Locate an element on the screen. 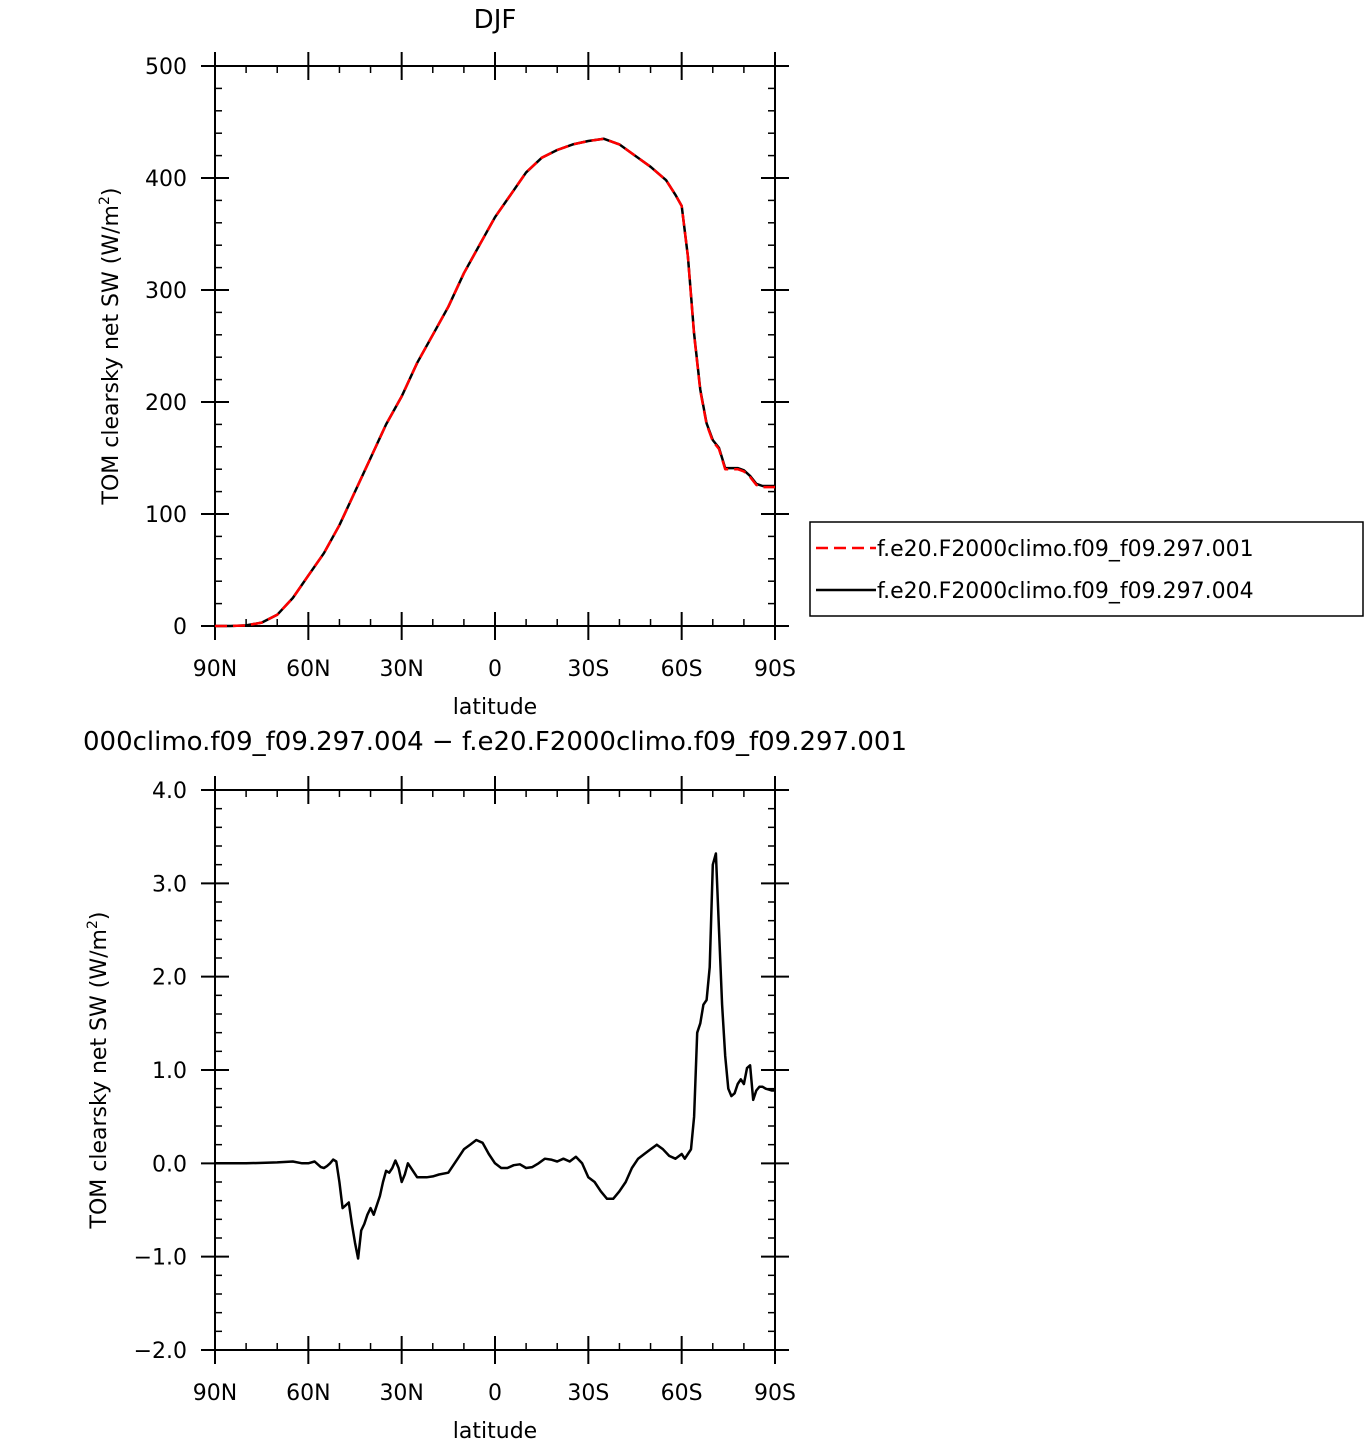 The width and height of the screenshot is (1371, 1445). chart-title: DJF is located at coordinates (495, 20).